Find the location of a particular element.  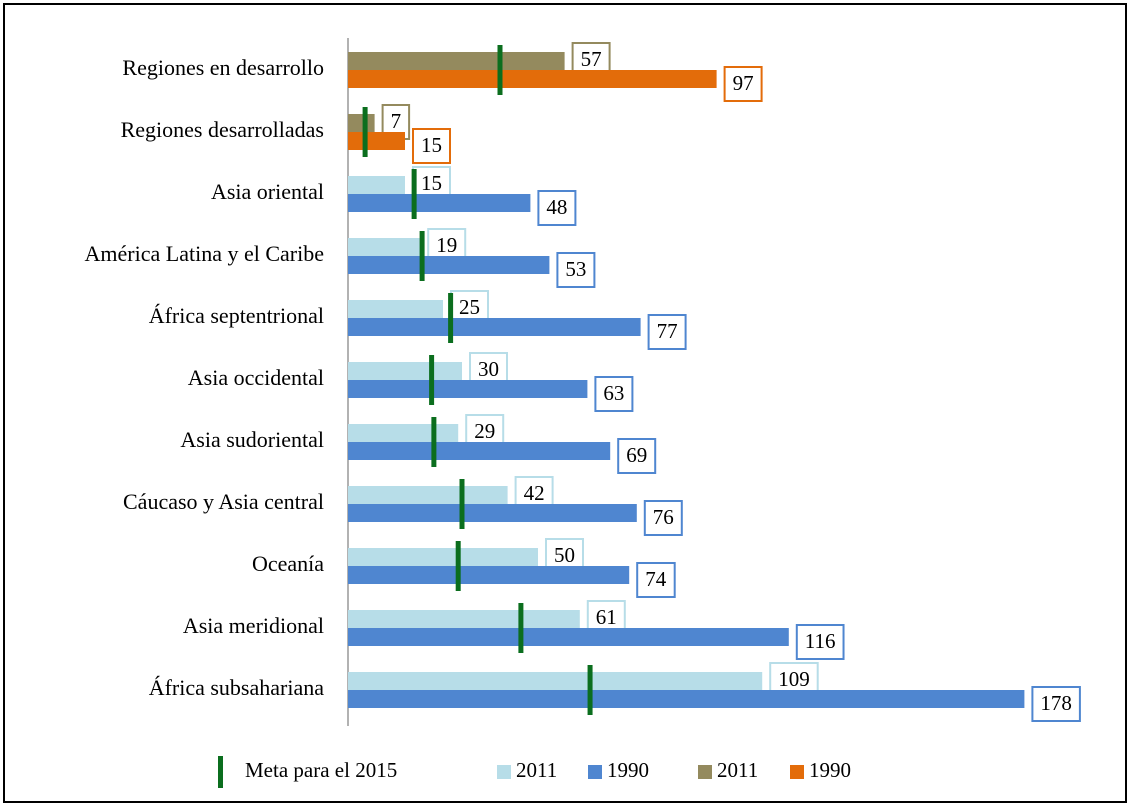

category-label: América Latina y el Caribe is located at coordinates (204, 253).